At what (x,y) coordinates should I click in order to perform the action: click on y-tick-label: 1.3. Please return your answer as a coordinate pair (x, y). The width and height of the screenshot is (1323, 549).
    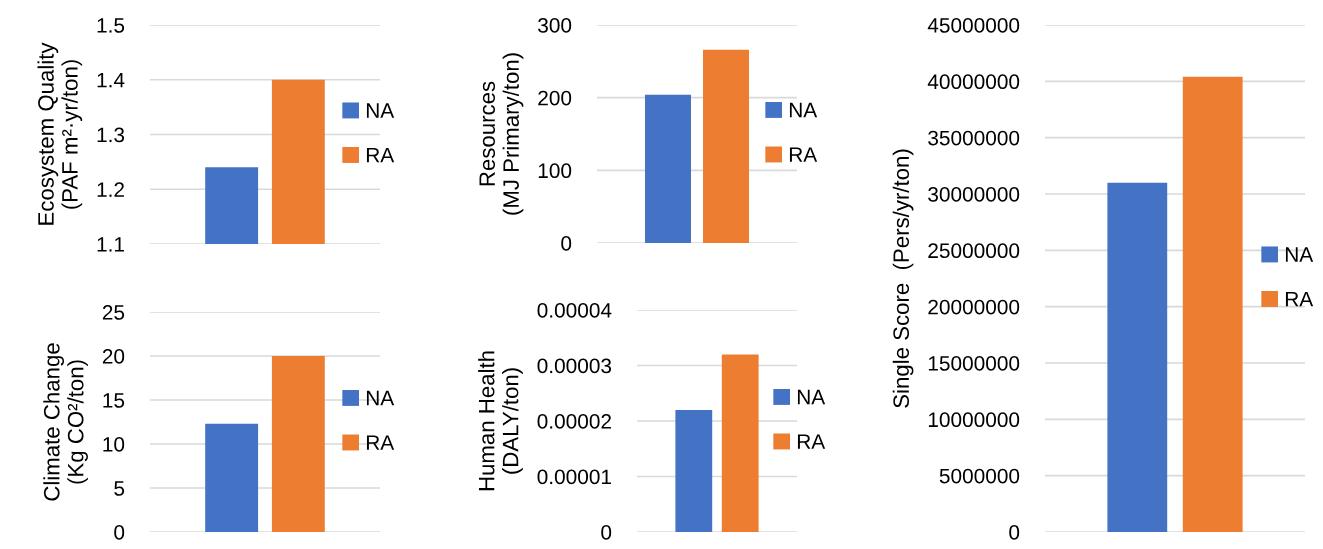
    Looking at the image, I should click on (111, 135).